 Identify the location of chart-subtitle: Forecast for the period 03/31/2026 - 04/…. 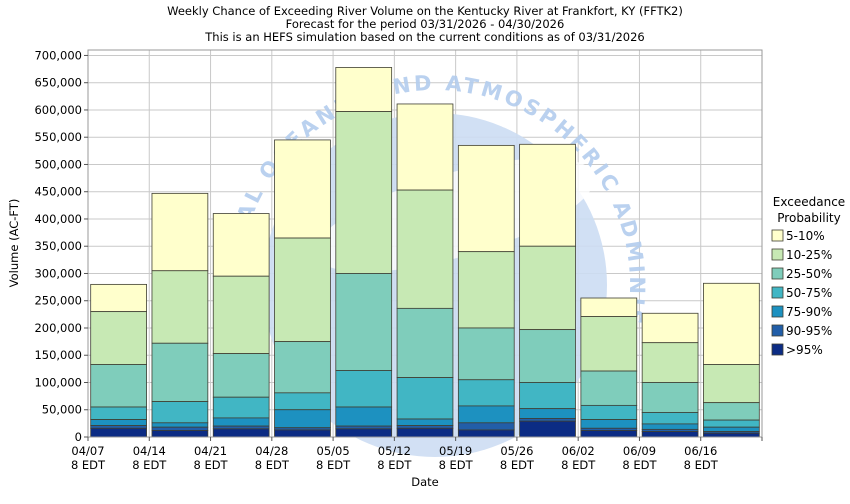
(425, 24).